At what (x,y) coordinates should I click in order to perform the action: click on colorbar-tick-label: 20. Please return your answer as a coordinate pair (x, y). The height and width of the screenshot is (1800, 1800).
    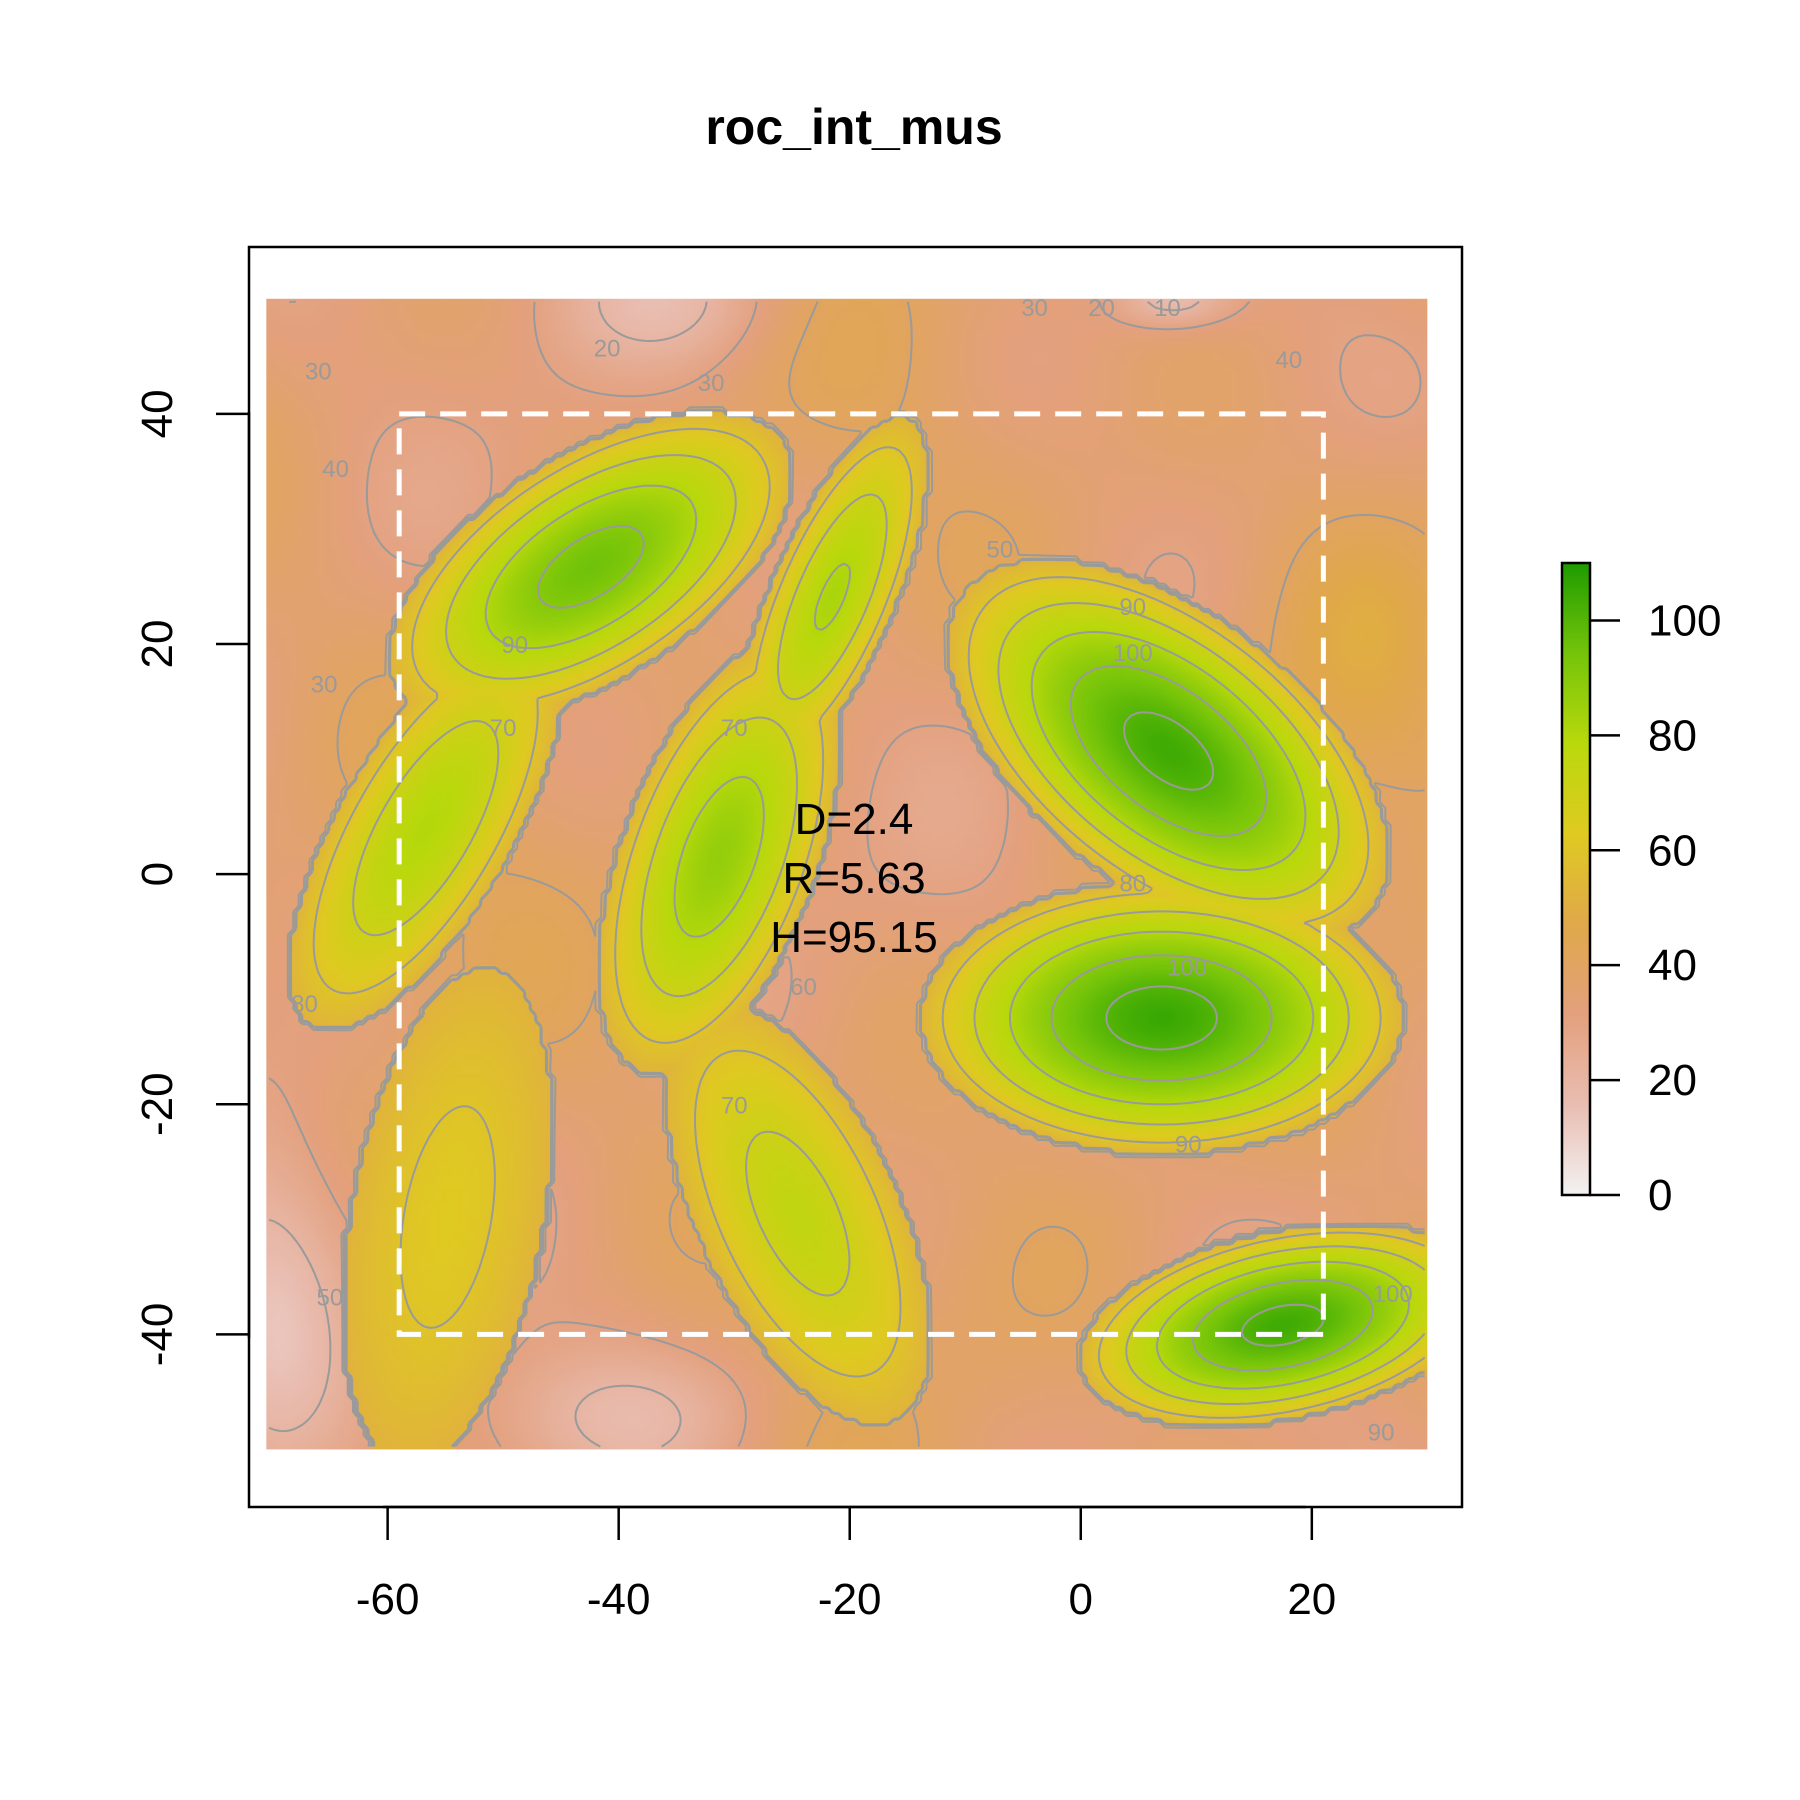
    Looking at the image, I should click on (1672, 1080).